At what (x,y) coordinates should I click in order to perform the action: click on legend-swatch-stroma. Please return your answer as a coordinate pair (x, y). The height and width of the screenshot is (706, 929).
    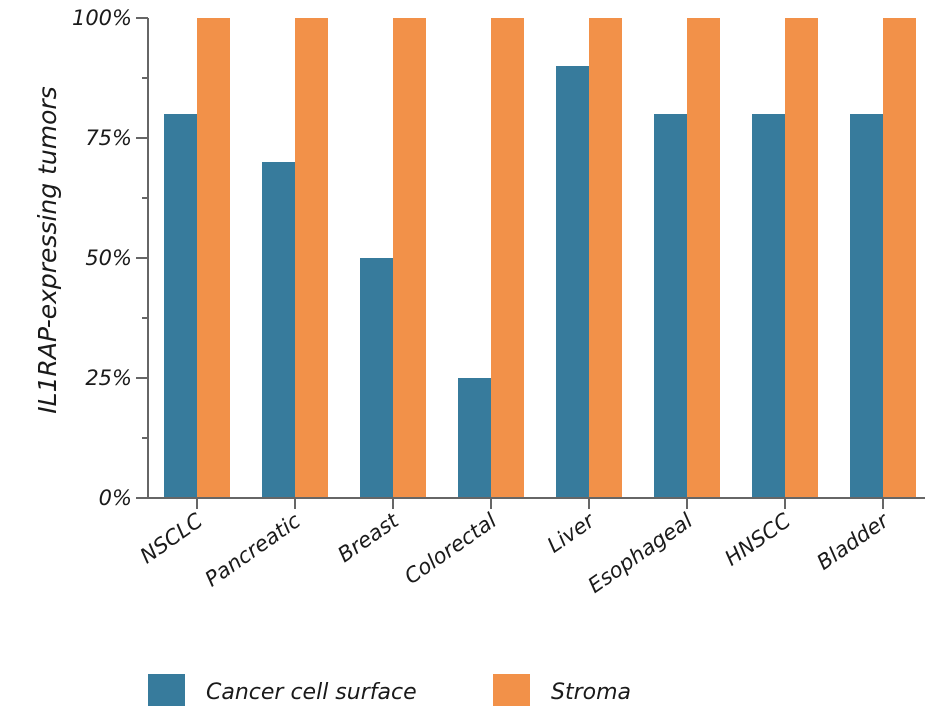
    Looking at the image, I should click on (511, 690).